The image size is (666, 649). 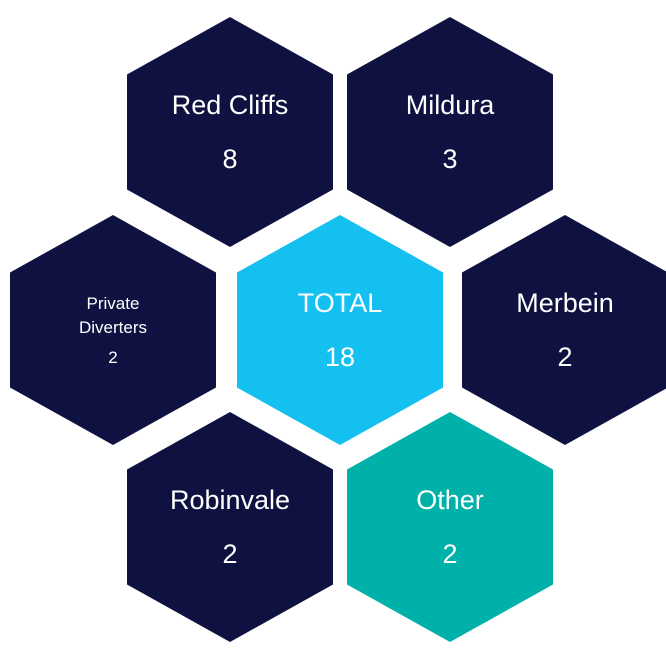 What do you see at coordinates (340, 357) in the screenshot?
I see `hexagon-value: 18` at bounding box center [340, 357].